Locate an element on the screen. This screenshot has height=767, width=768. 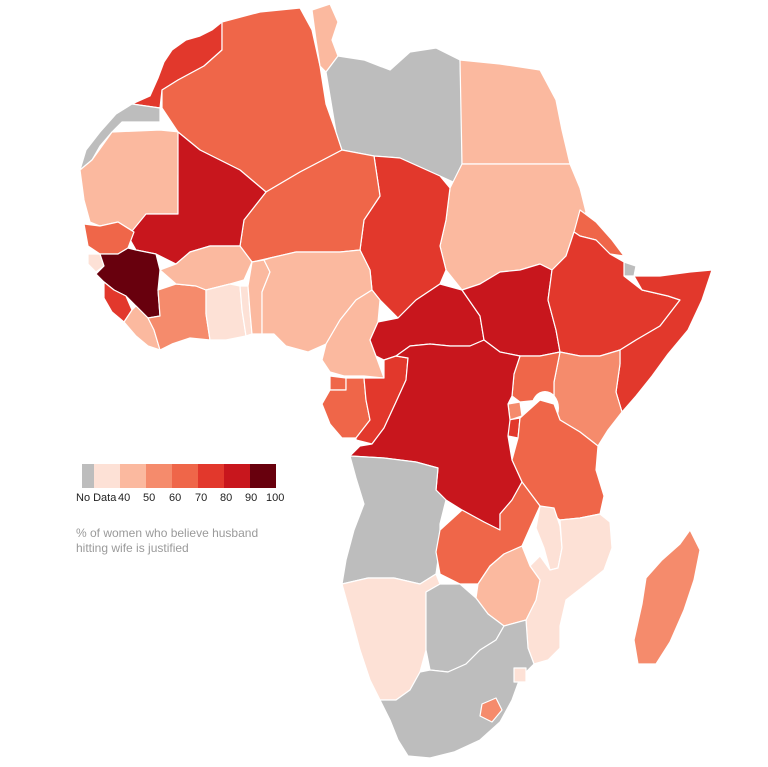
country-eswatini is located at coordinates (520, 675).